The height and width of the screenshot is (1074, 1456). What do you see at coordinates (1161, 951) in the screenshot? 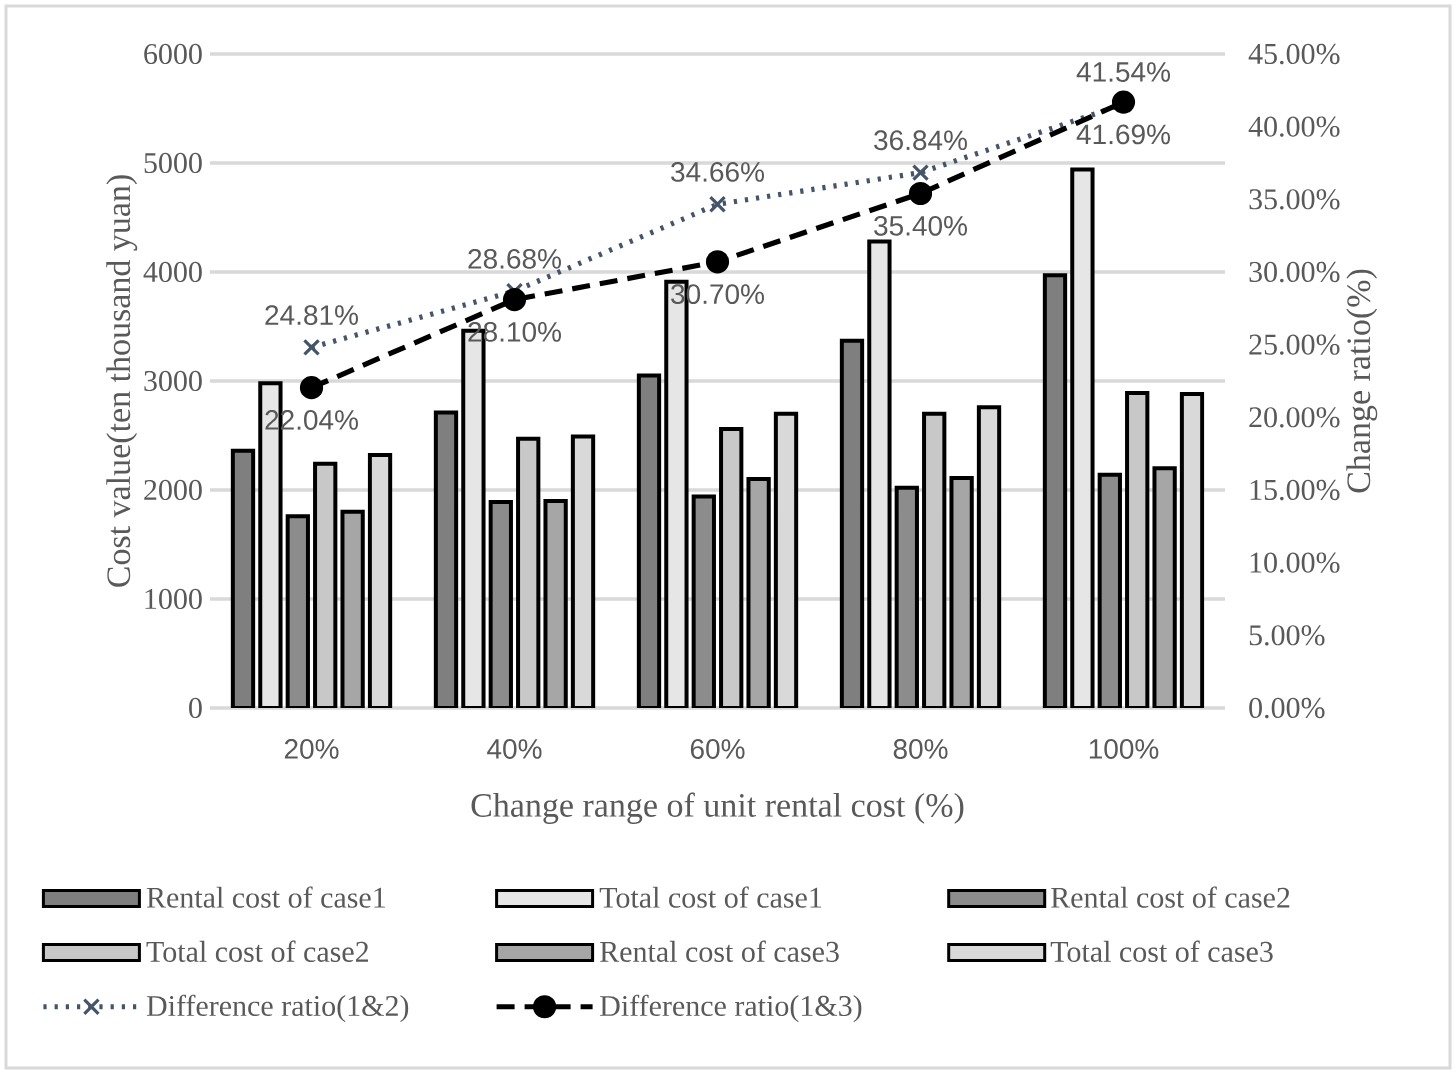
I see `legend-label: Total cost of case3` at bounding box center [1161, 951].